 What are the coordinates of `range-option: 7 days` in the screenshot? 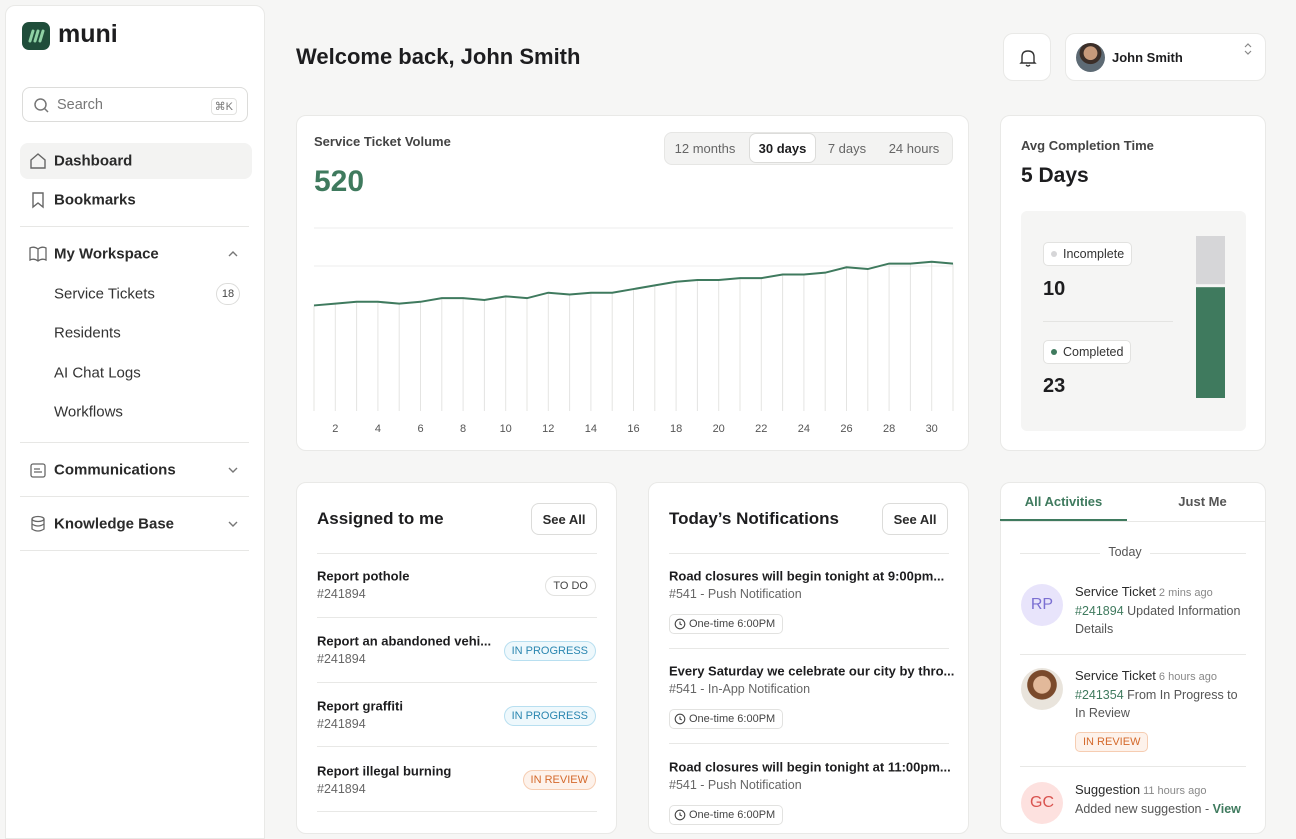 It's located at (847, 148).